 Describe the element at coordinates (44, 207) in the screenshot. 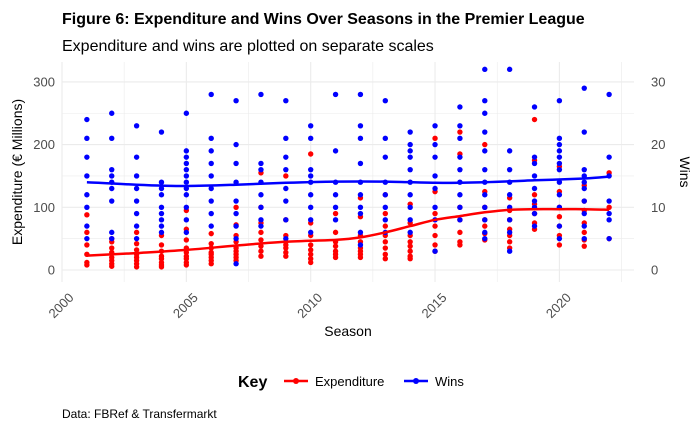

I see `left-y-tick-label: 100` at that location.